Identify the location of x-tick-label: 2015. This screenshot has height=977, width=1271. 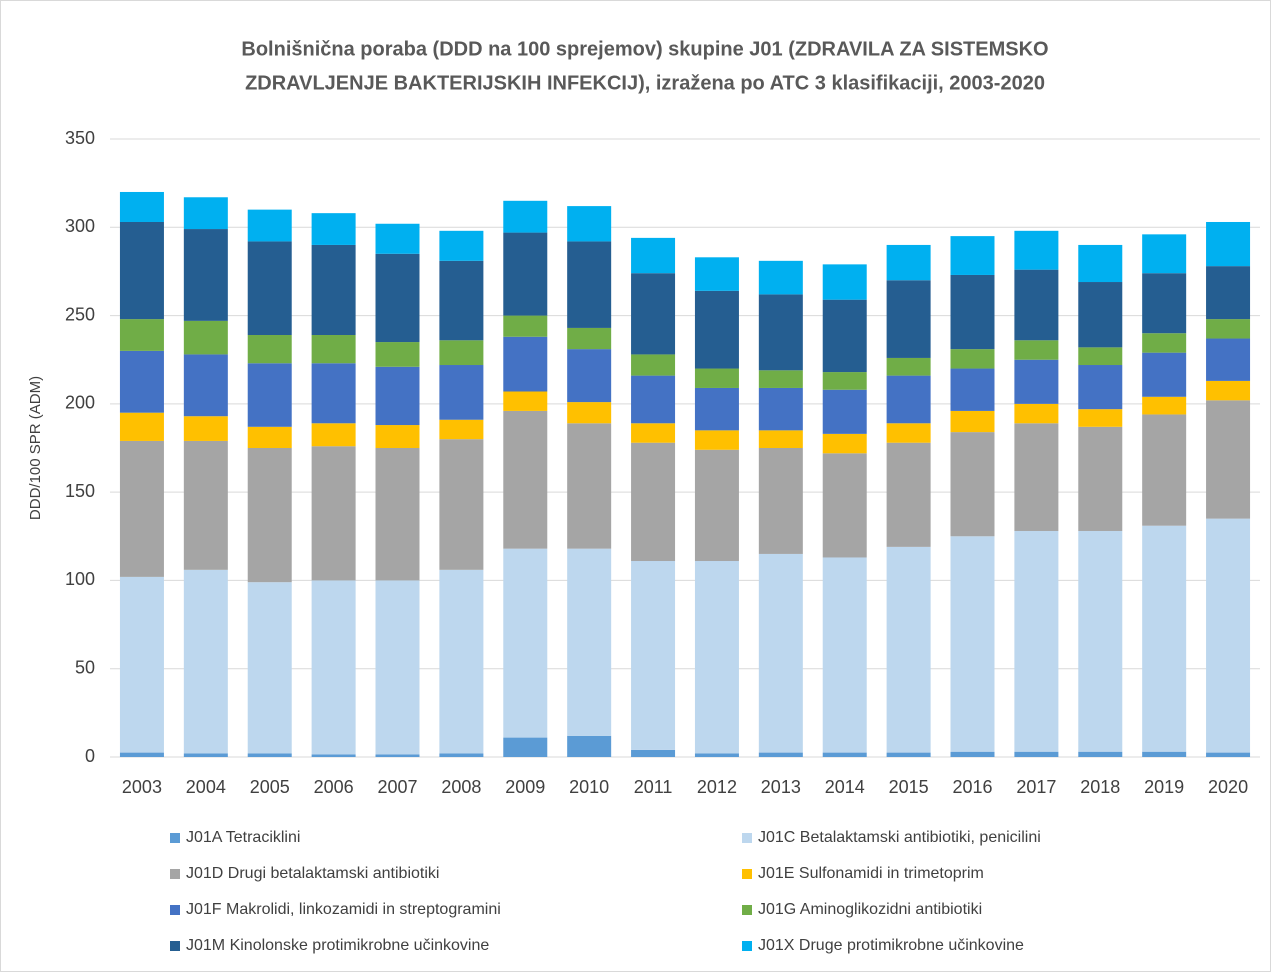
(909, 787).